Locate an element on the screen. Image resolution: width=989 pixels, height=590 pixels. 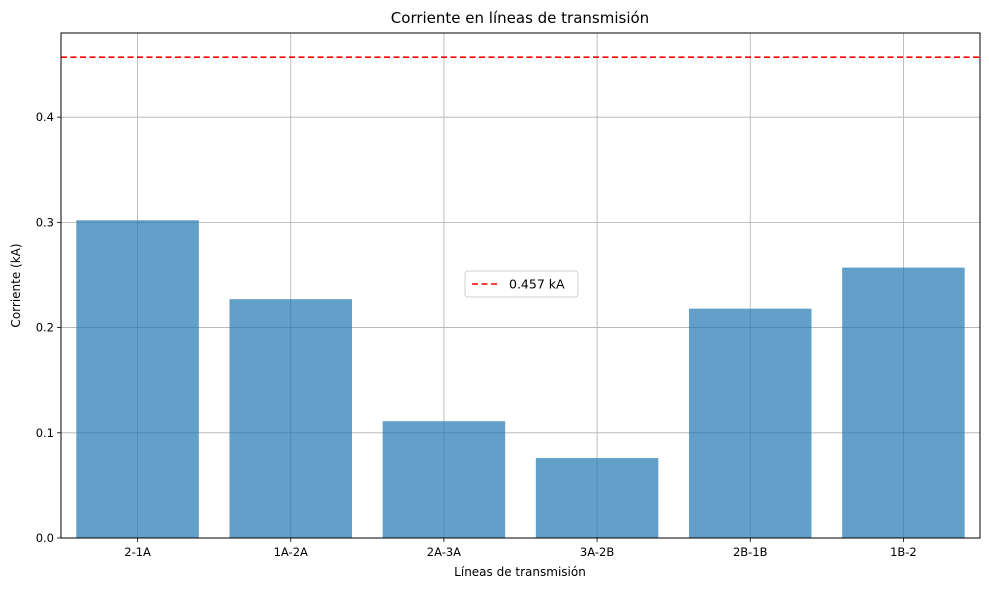
y-axis: 0.0 0.1 0.2 0.3 0.4 is located at coordinates (48, 327).